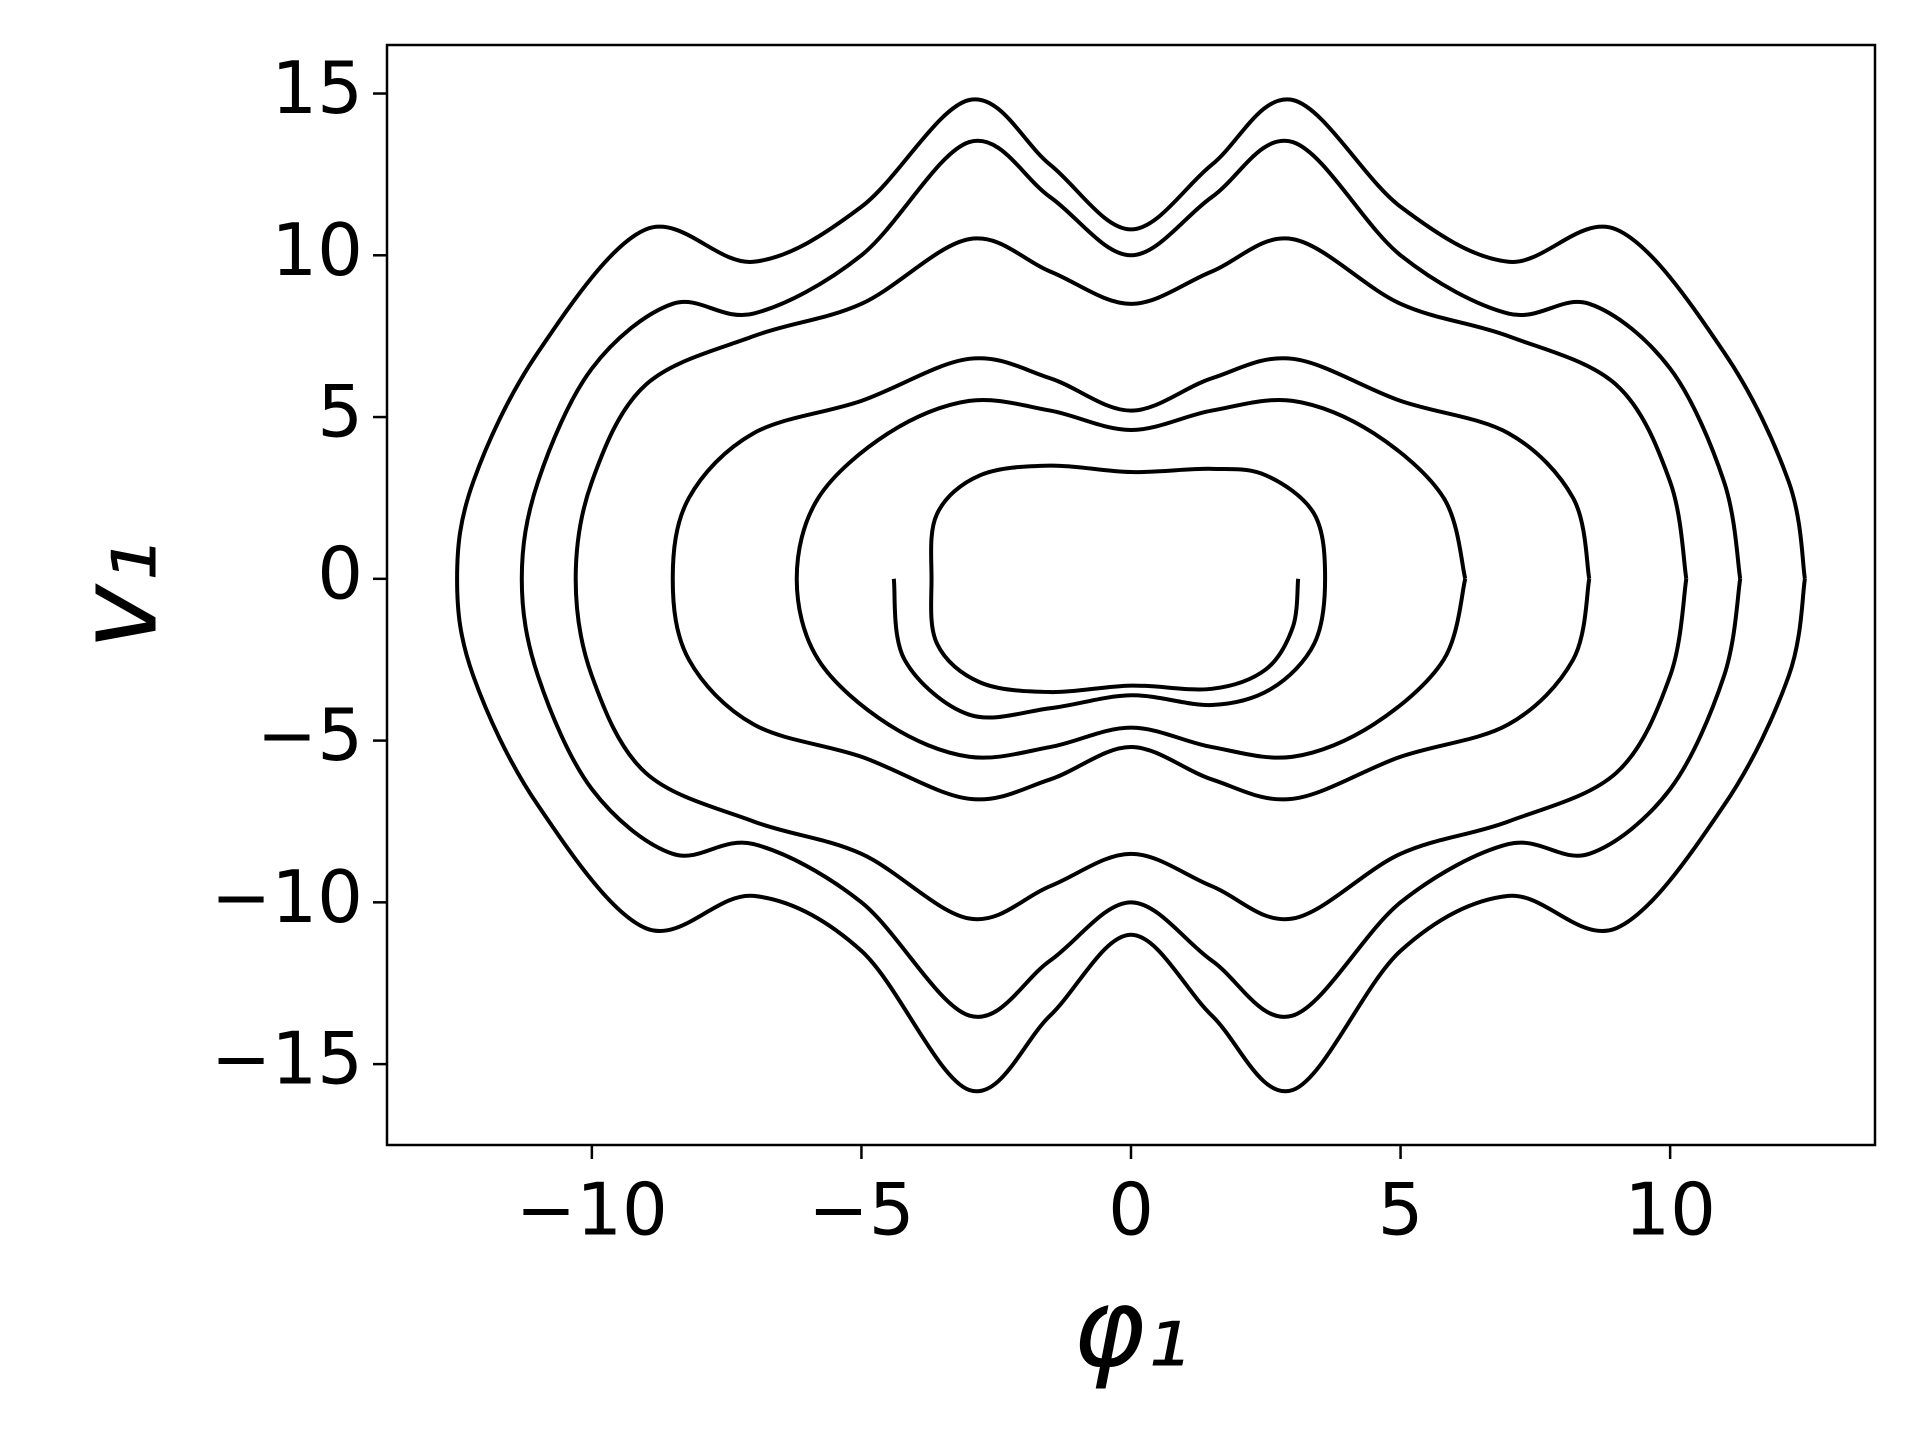 This screenshot has height=1440, width=1920. I want to click on x-tick-label: −5, so click(861, 1210).